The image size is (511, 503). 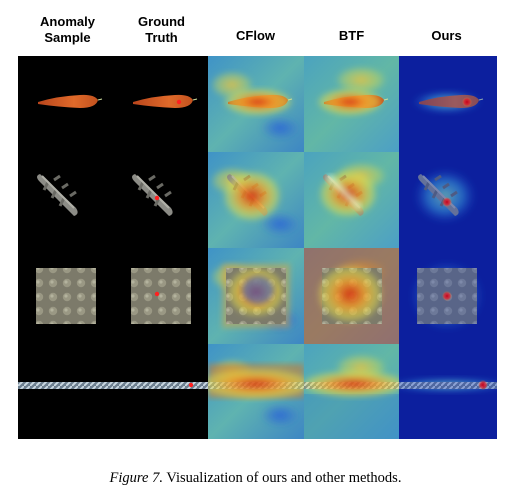 What do you see at coordinates (351, 296) in the screenshot?
I see `cell-foam-btf` at bounding box center [351, 296].